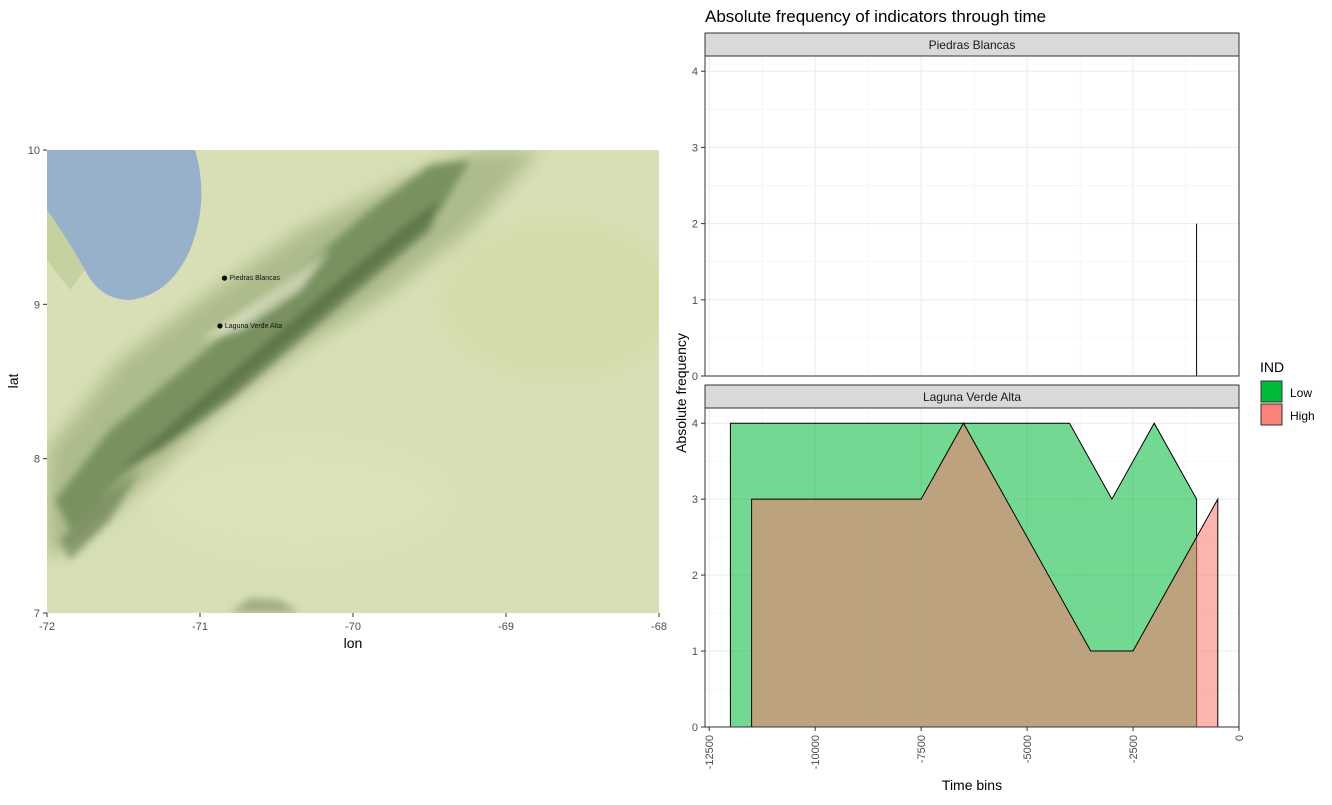 This screenshot has width=1332, height=805. What do you see at coordinates (253, 326) in the screenshot?
I see `site-label: Laguna Verde Alta` at bounding box center [253, 326].